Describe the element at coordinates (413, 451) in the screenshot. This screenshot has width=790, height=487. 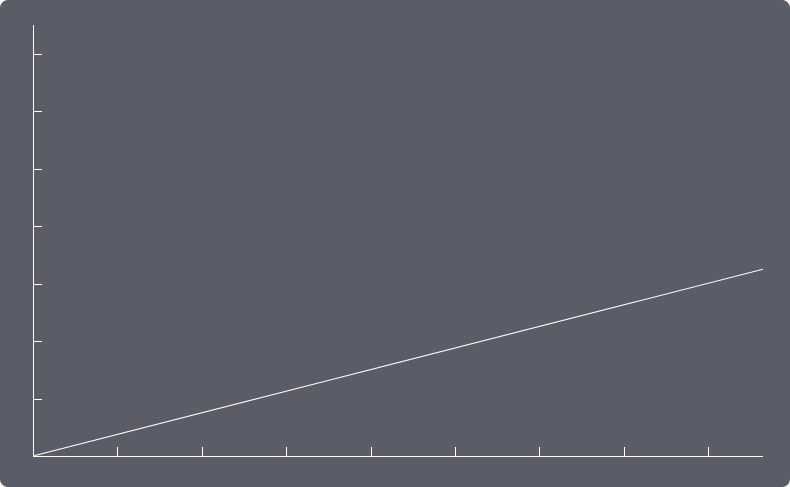
I see `x-ticks` at that location.